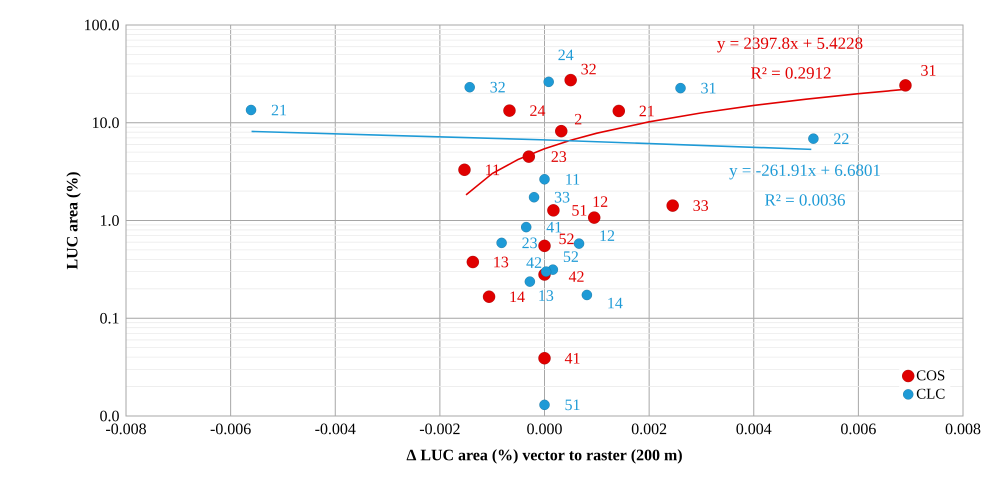 This screenshot has height=500, width=989. I want to click on x-tick-label: 0.008, so click(963, 429).